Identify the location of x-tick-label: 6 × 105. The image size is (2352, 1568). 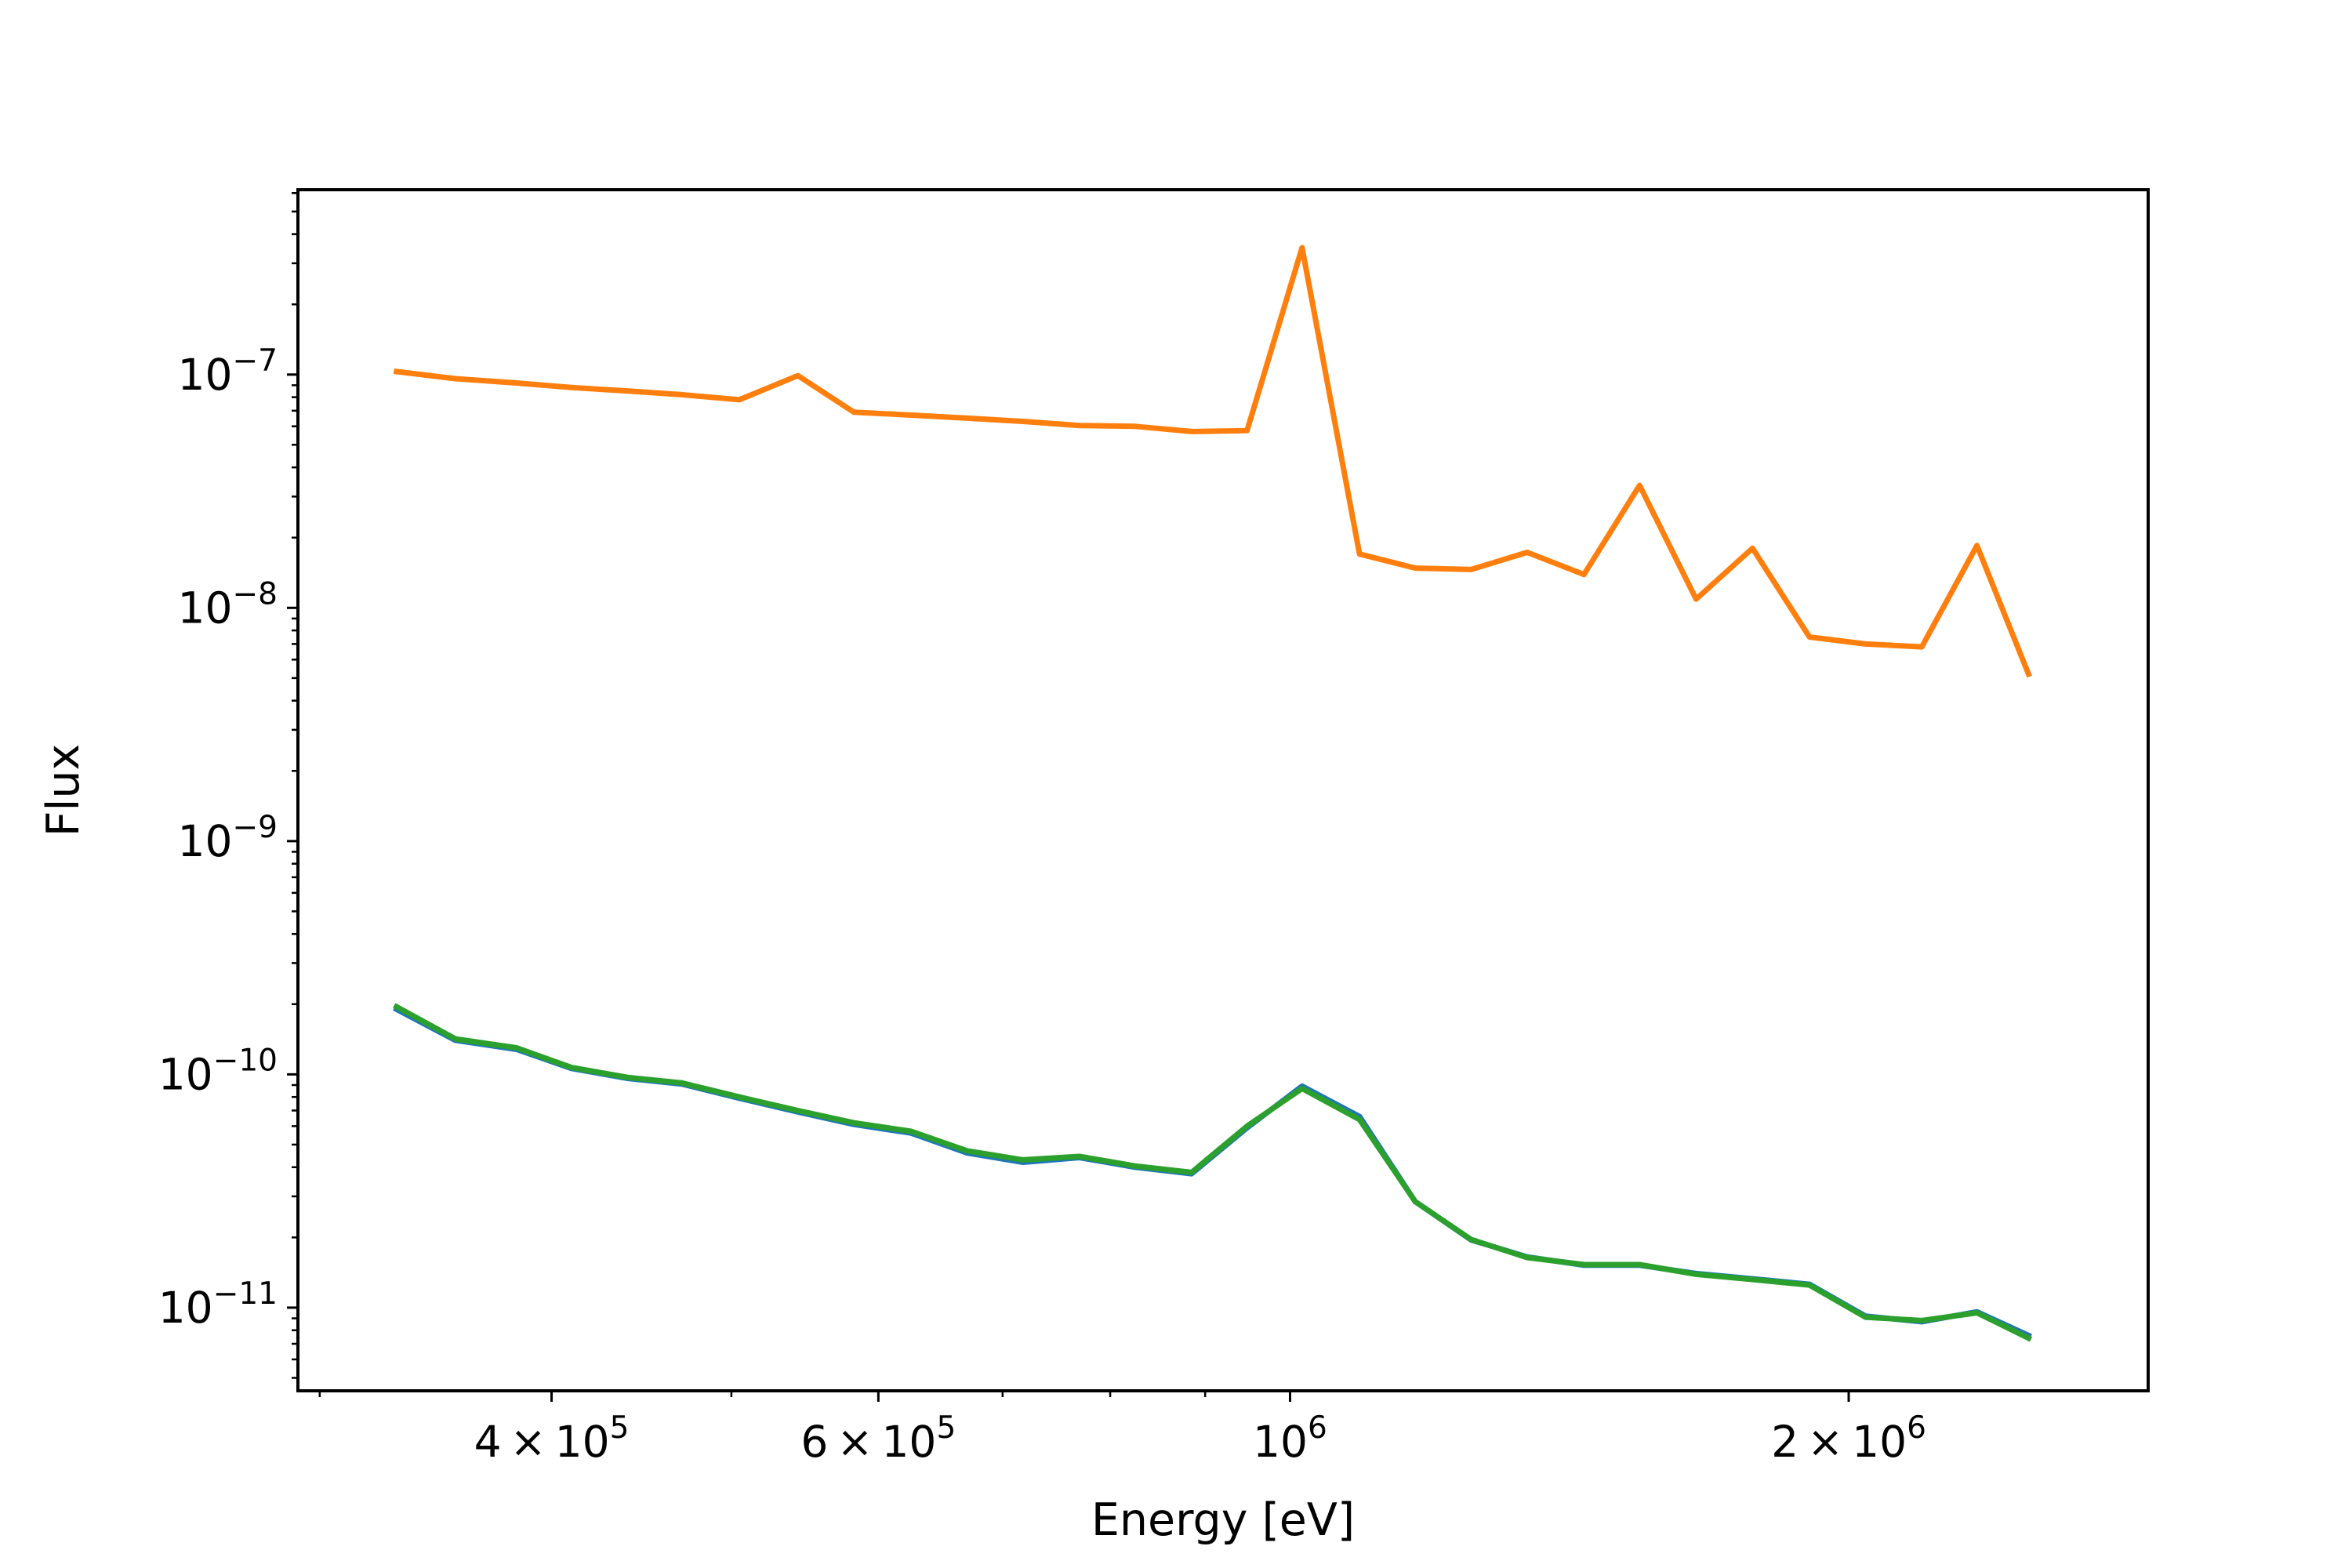
(878, 1438).